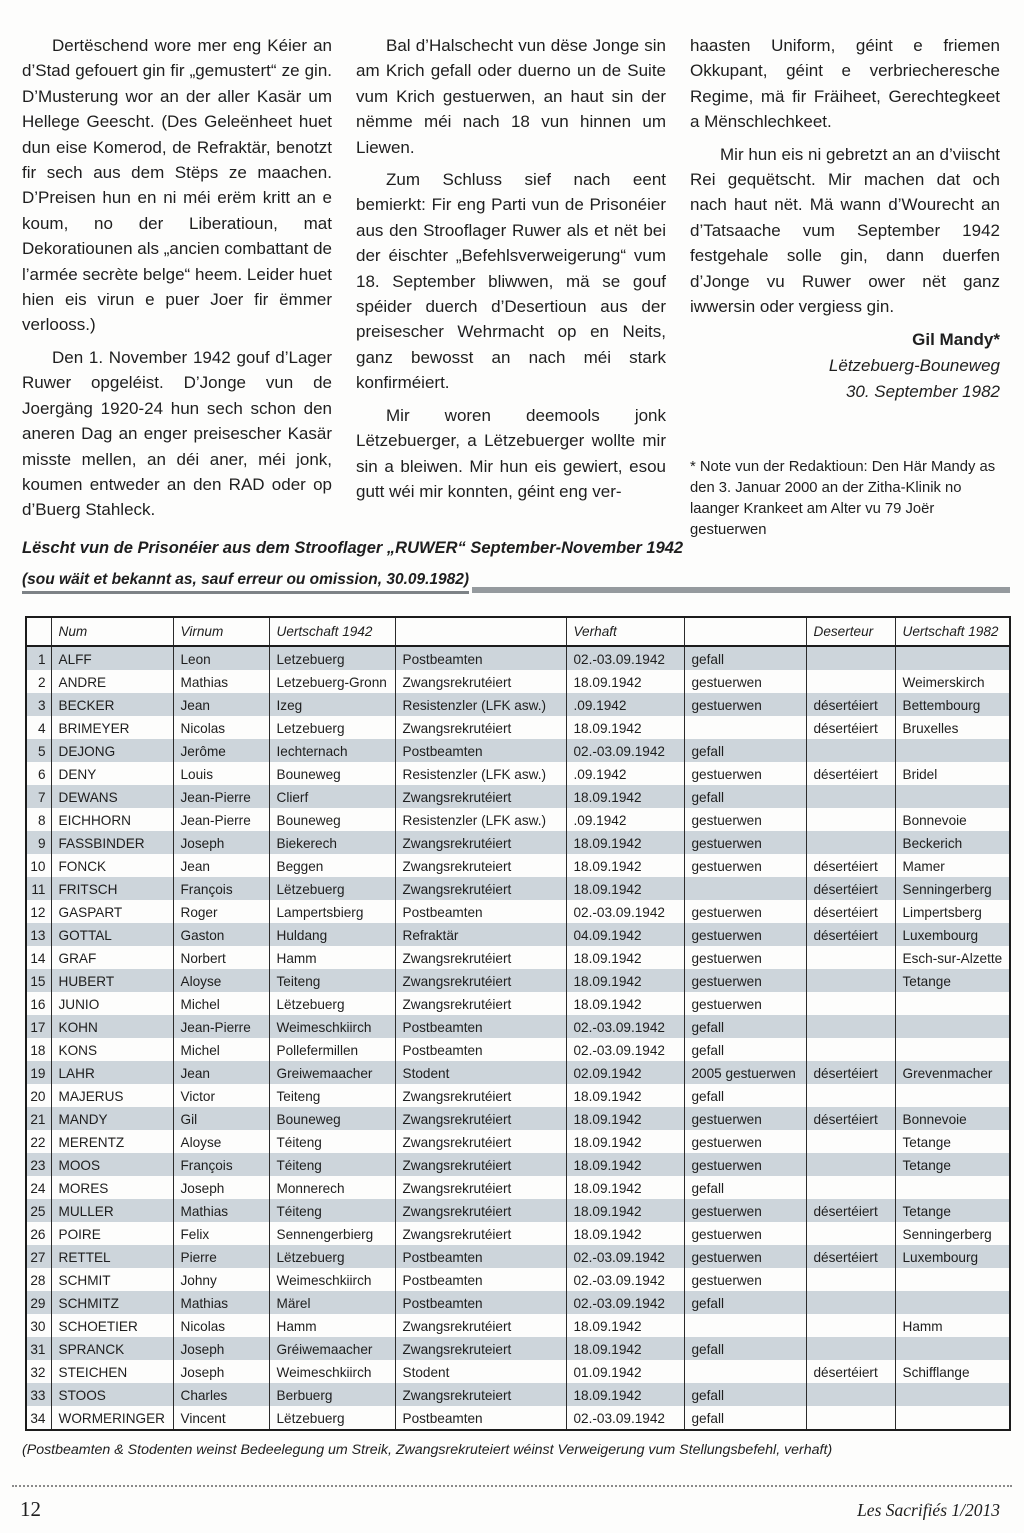 Image resolution: width=1024 pixels, height=1533 pixels. I want to click on table-cell: Pollefermillen, so click(331, 1049).